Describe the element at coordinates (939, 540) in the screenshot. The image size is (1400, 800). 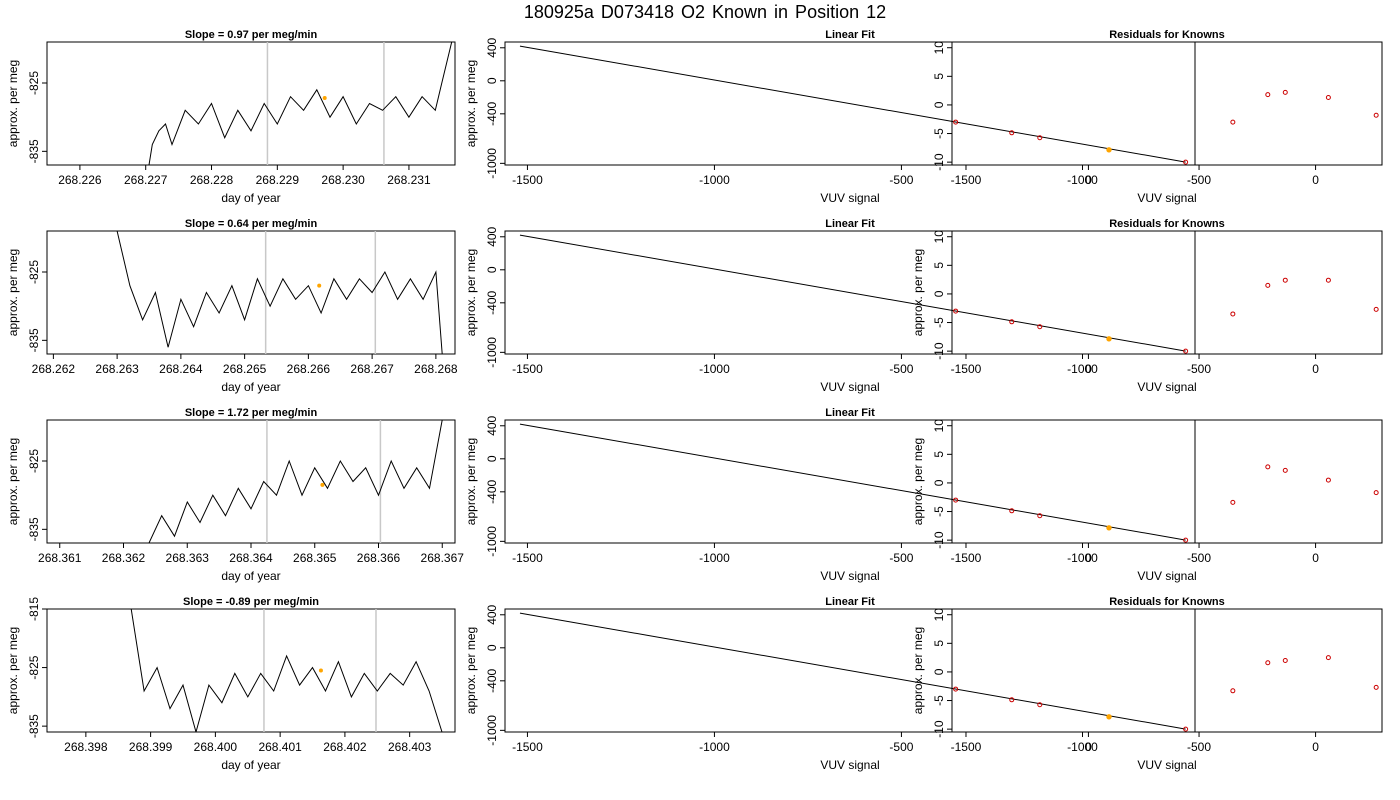
I see `y-tick-label: -10` at that location.